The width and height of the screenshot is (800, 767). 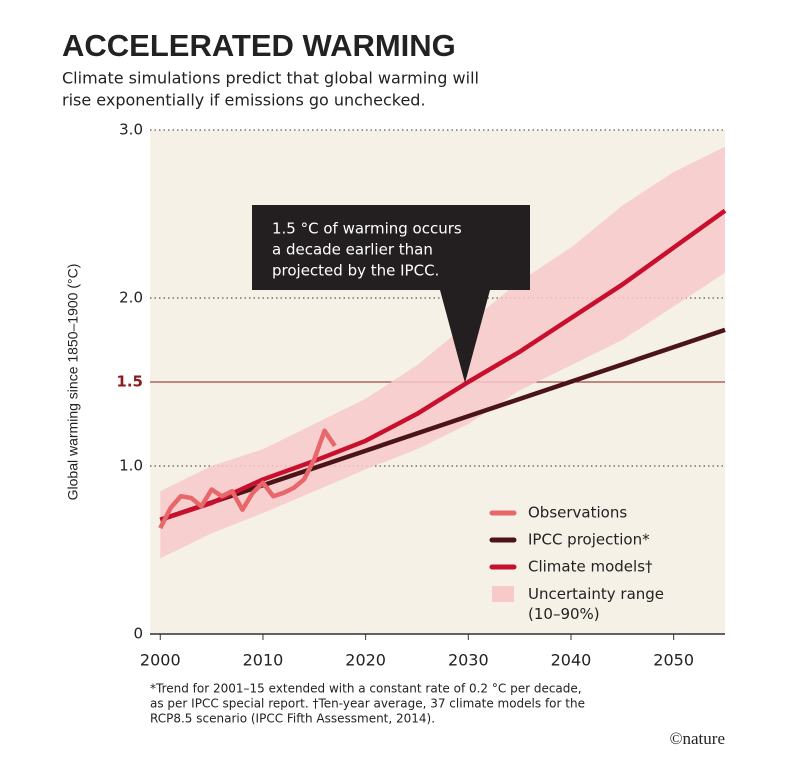 What do you see at coordinates (673, 660) in the screenshot?
I see `x-tick-label: 2050` at bounding box center [673, 660].